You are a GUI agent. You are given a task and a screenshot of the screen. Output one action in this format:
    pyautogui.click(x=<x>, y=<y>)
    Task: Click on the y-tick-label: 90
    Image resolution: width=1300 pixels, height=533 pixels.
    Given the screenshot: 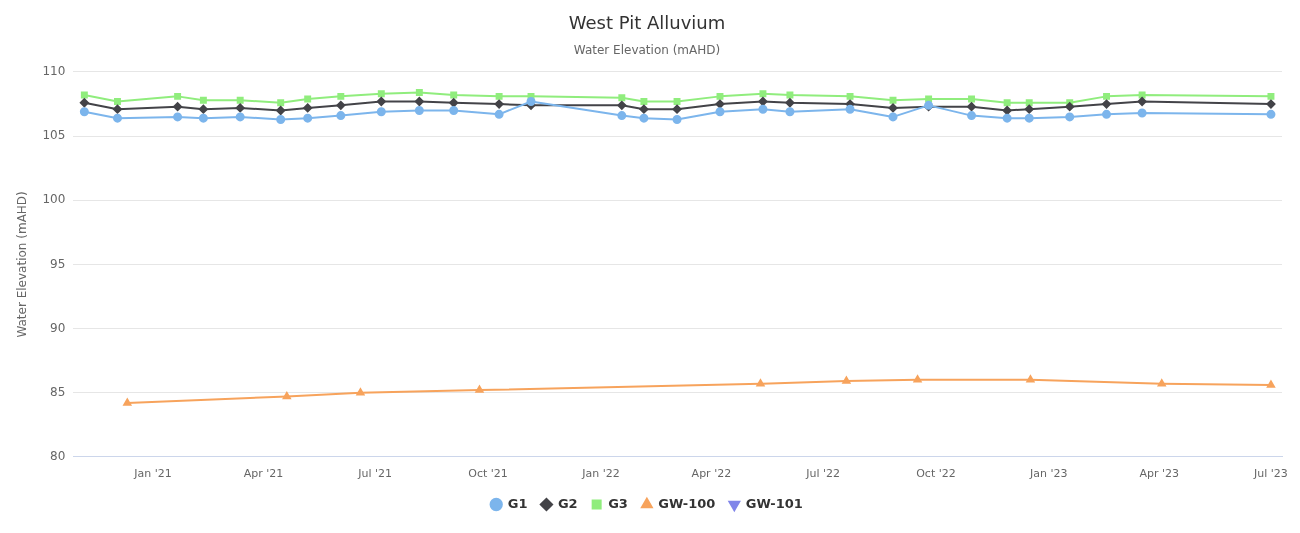 What is the action you would take?
    pyautogui.click(x=58, y=327)
    